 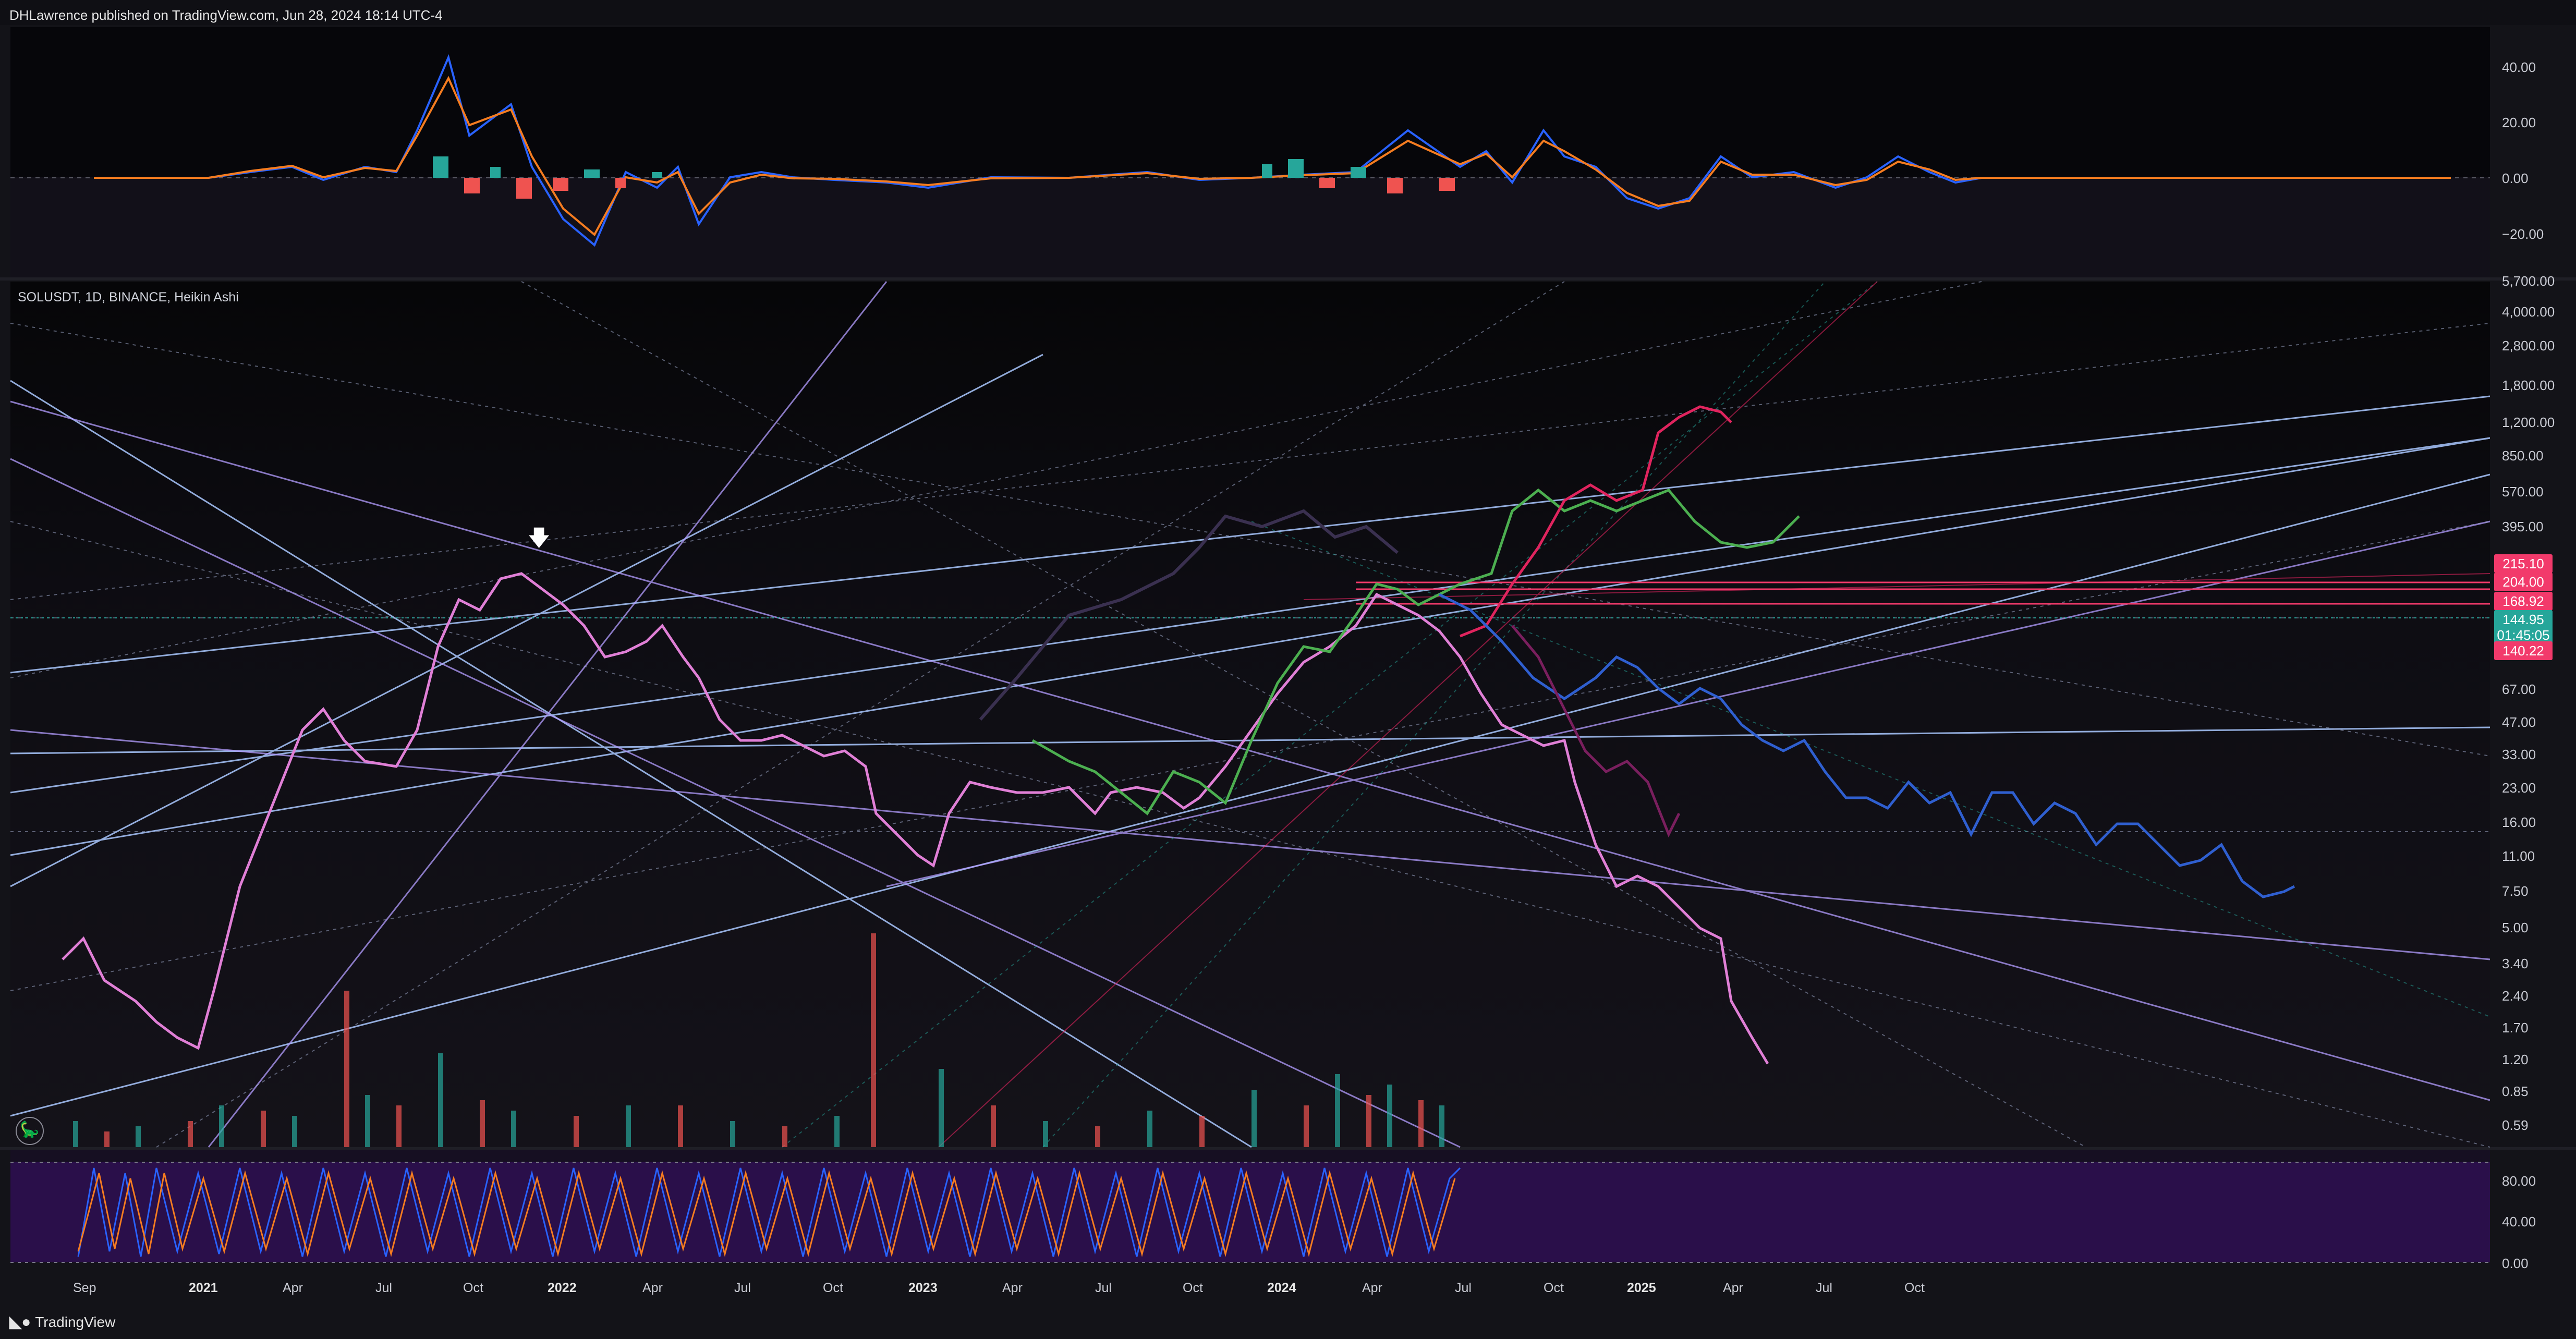 What do you see at coordinates (2515, 963) in the screenshot?
I see `price-tick: 3.40` at bounding box center [2515, 963].